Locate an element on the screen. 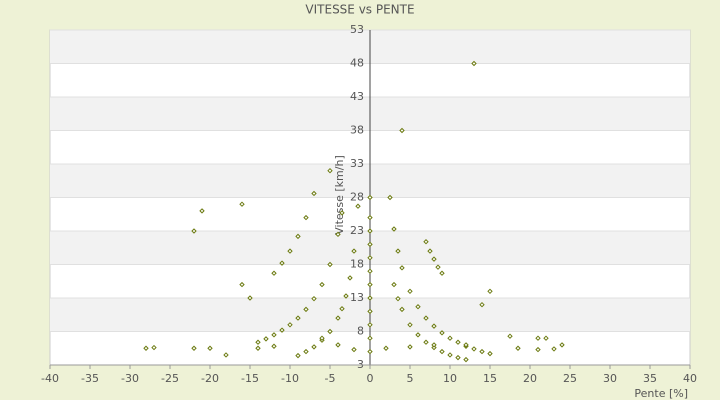  x-tick-label: 30 is located at coordinates (610, 378).